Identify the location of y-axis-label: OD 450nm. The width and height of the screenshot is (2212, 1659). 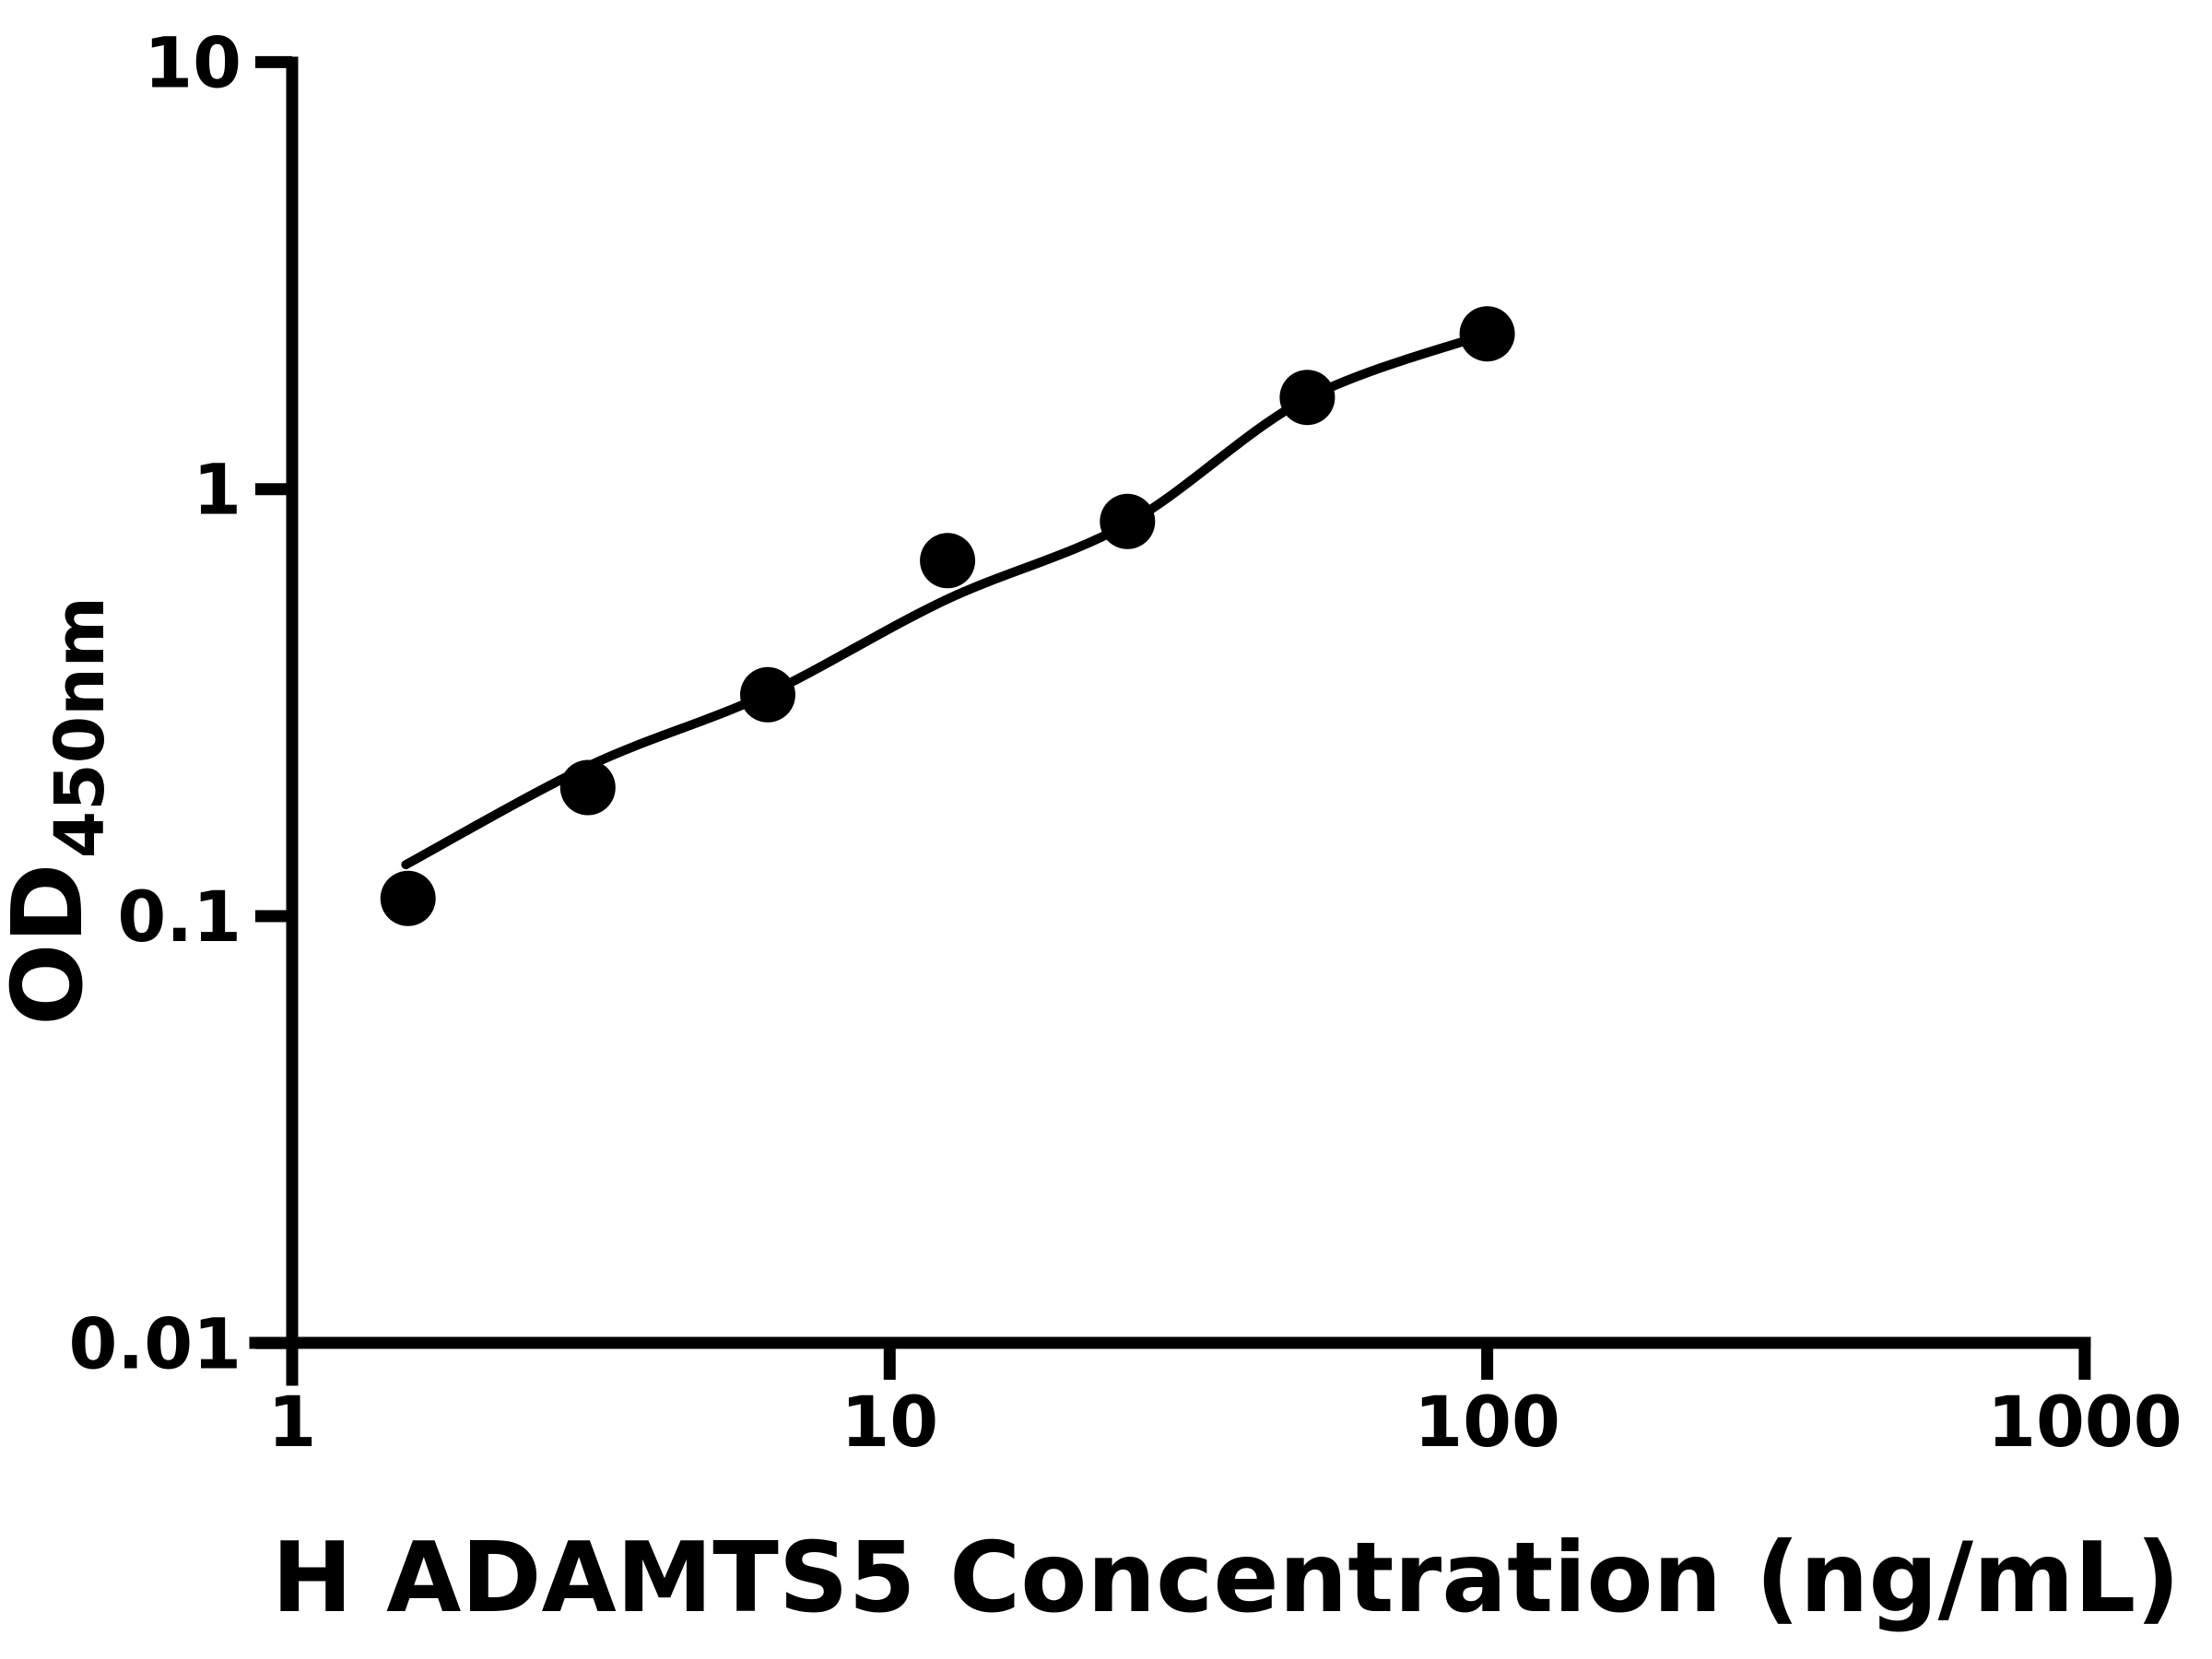
(60, 811).